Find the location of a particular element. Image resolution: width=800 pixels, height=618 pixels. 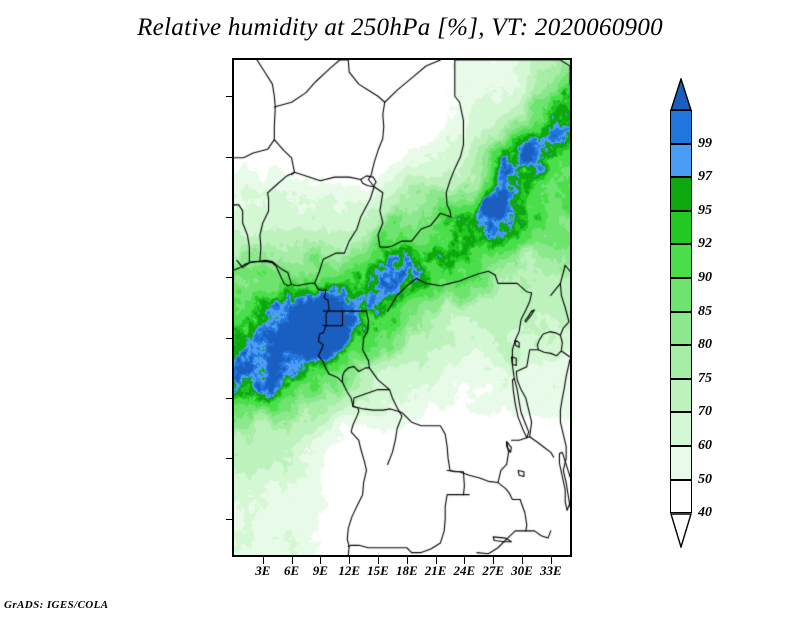

colorbar-tick-label: 50 is located at coordinates (705, 479).